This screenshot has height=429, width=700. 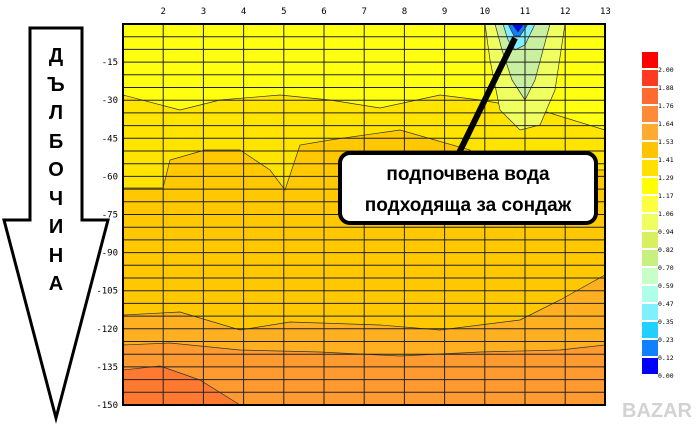 What do you see at coordinates (525, 12) in the screenshot?
I see `x-tick-label: 11` at bounding box center [525, 12].